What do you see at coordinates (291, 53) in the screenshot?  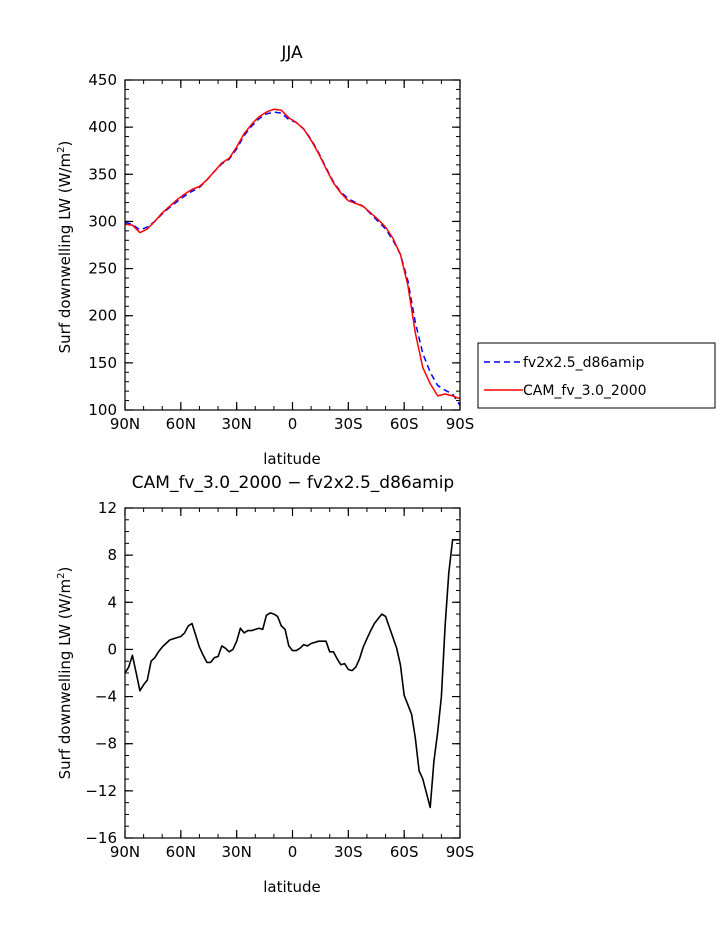 I see `top-chart-title: JJA` at bounding box center [291, 53].